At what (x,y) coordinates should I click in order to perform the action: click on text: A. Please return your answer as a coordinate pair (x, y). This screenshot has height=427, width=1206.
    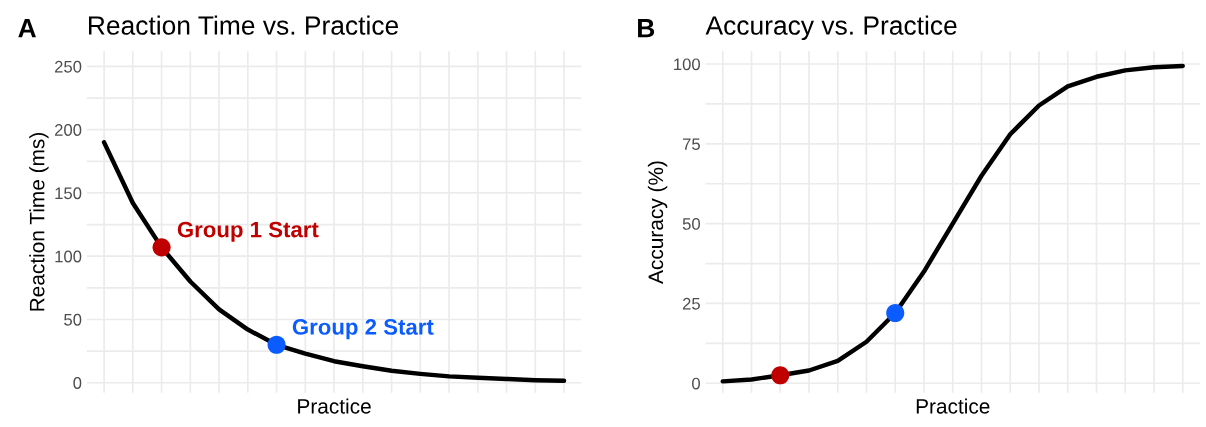
    Looking at the image, I should click on (27, 28).